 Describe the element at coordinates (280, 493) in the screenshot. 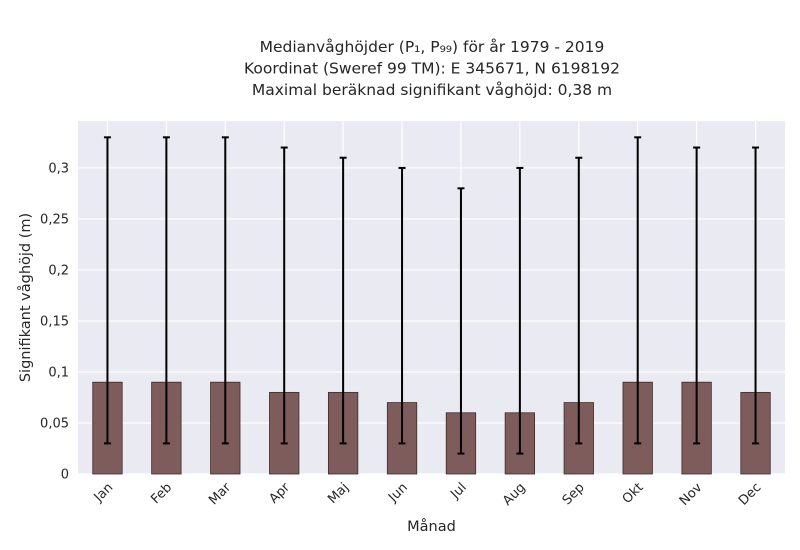

I see `x-tick-label-apr: Apr` at that location.